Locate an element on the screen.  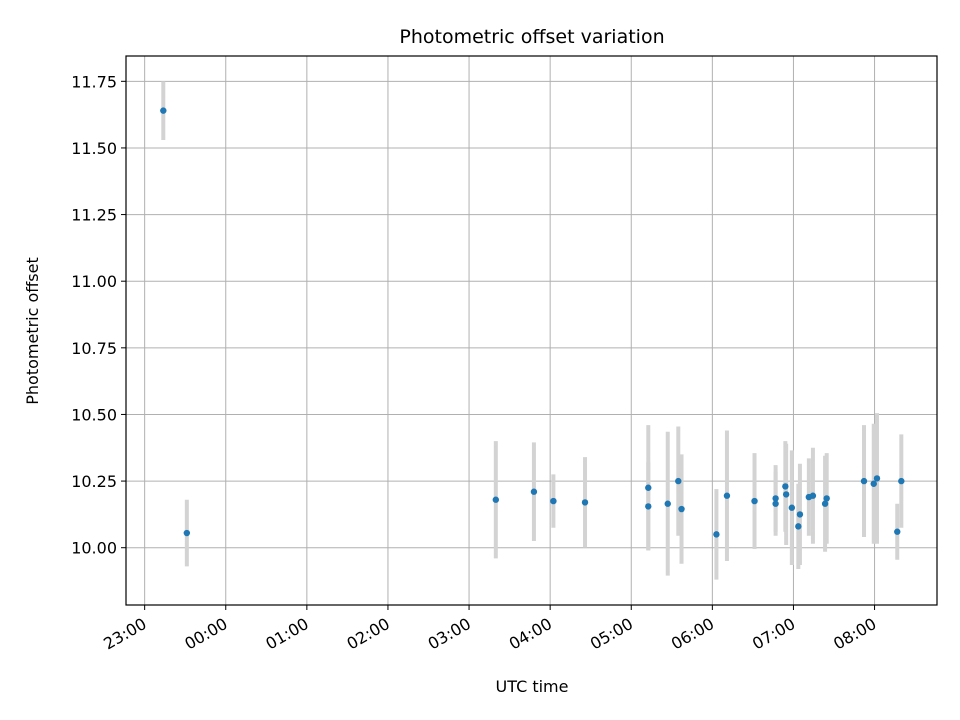
y-tick-label: 11.25 is located at coordinates (94, 215).